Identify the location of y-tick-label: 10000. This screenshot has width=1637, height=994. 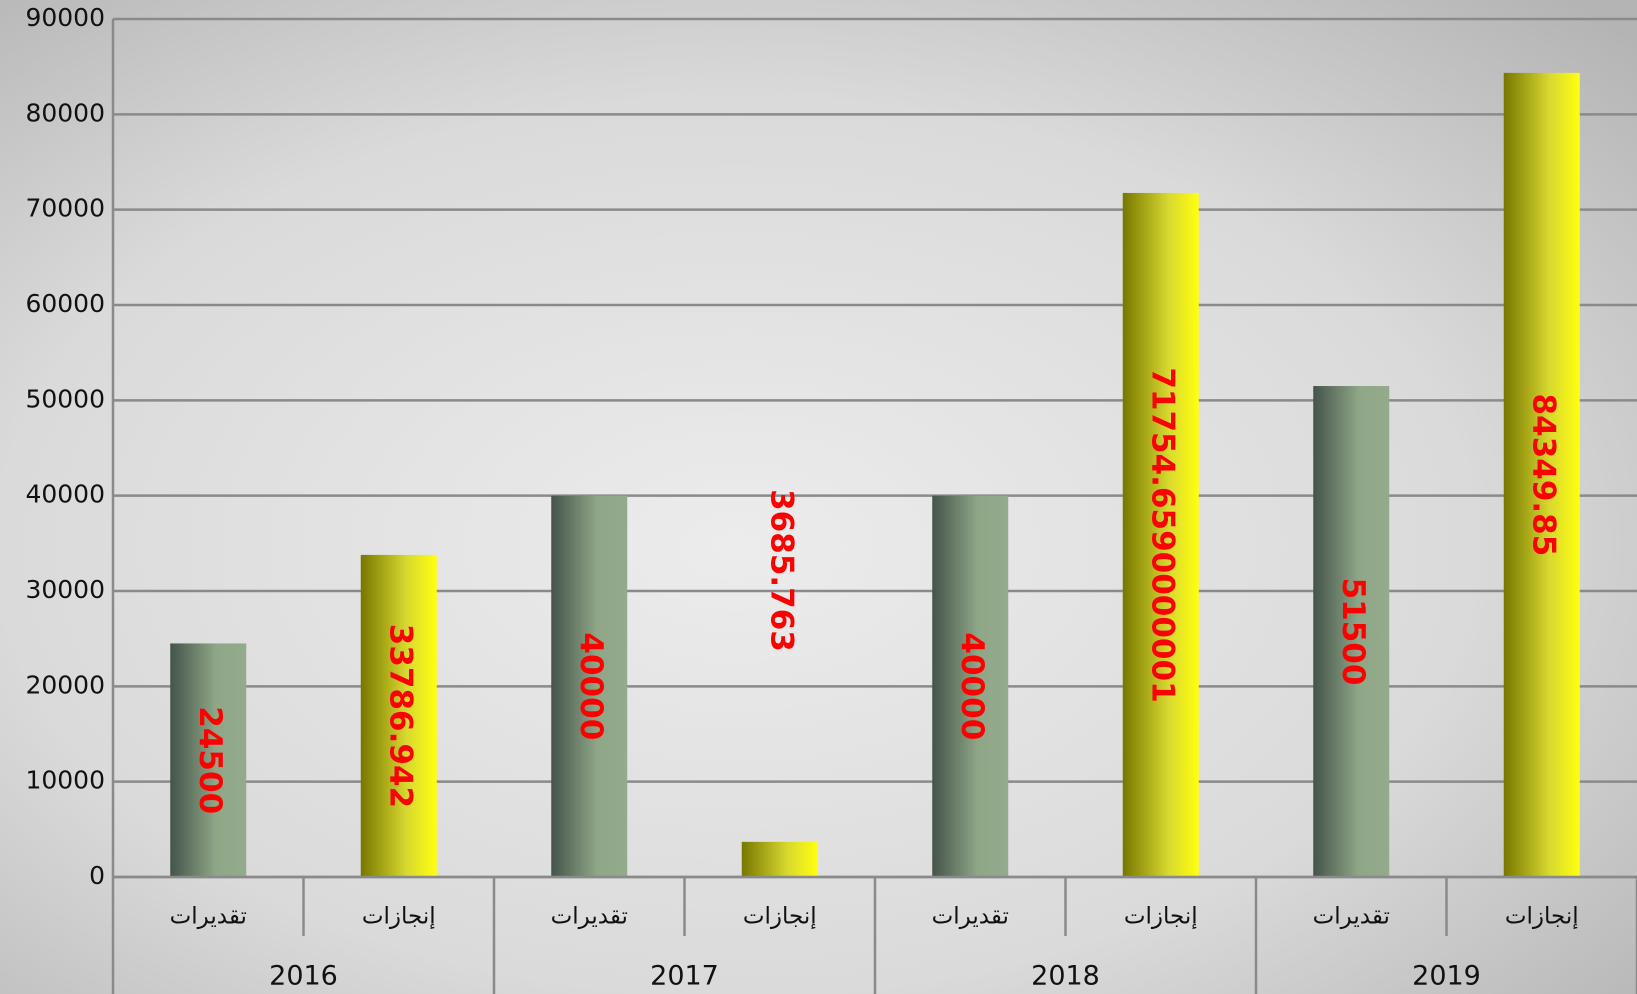
(65, 780).